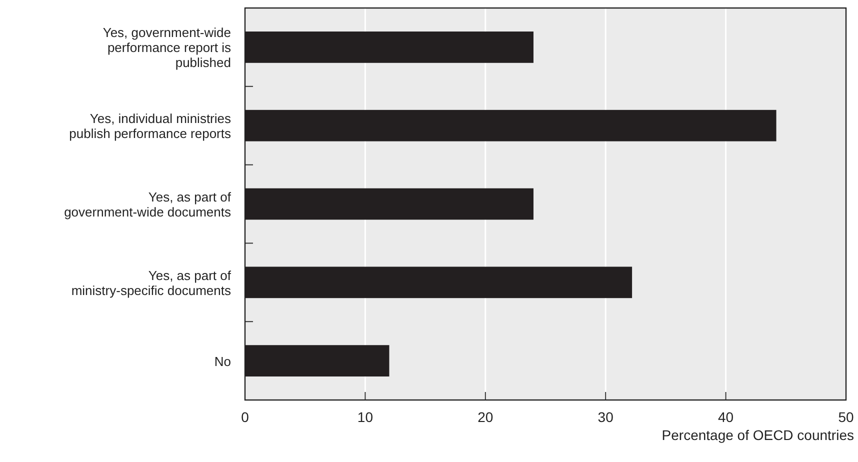 The width and height of the screenshot is (858, 462). Describe the element at coordinates (245, 417) in the screenshot. I see `x-tick-label: 0` at that location.